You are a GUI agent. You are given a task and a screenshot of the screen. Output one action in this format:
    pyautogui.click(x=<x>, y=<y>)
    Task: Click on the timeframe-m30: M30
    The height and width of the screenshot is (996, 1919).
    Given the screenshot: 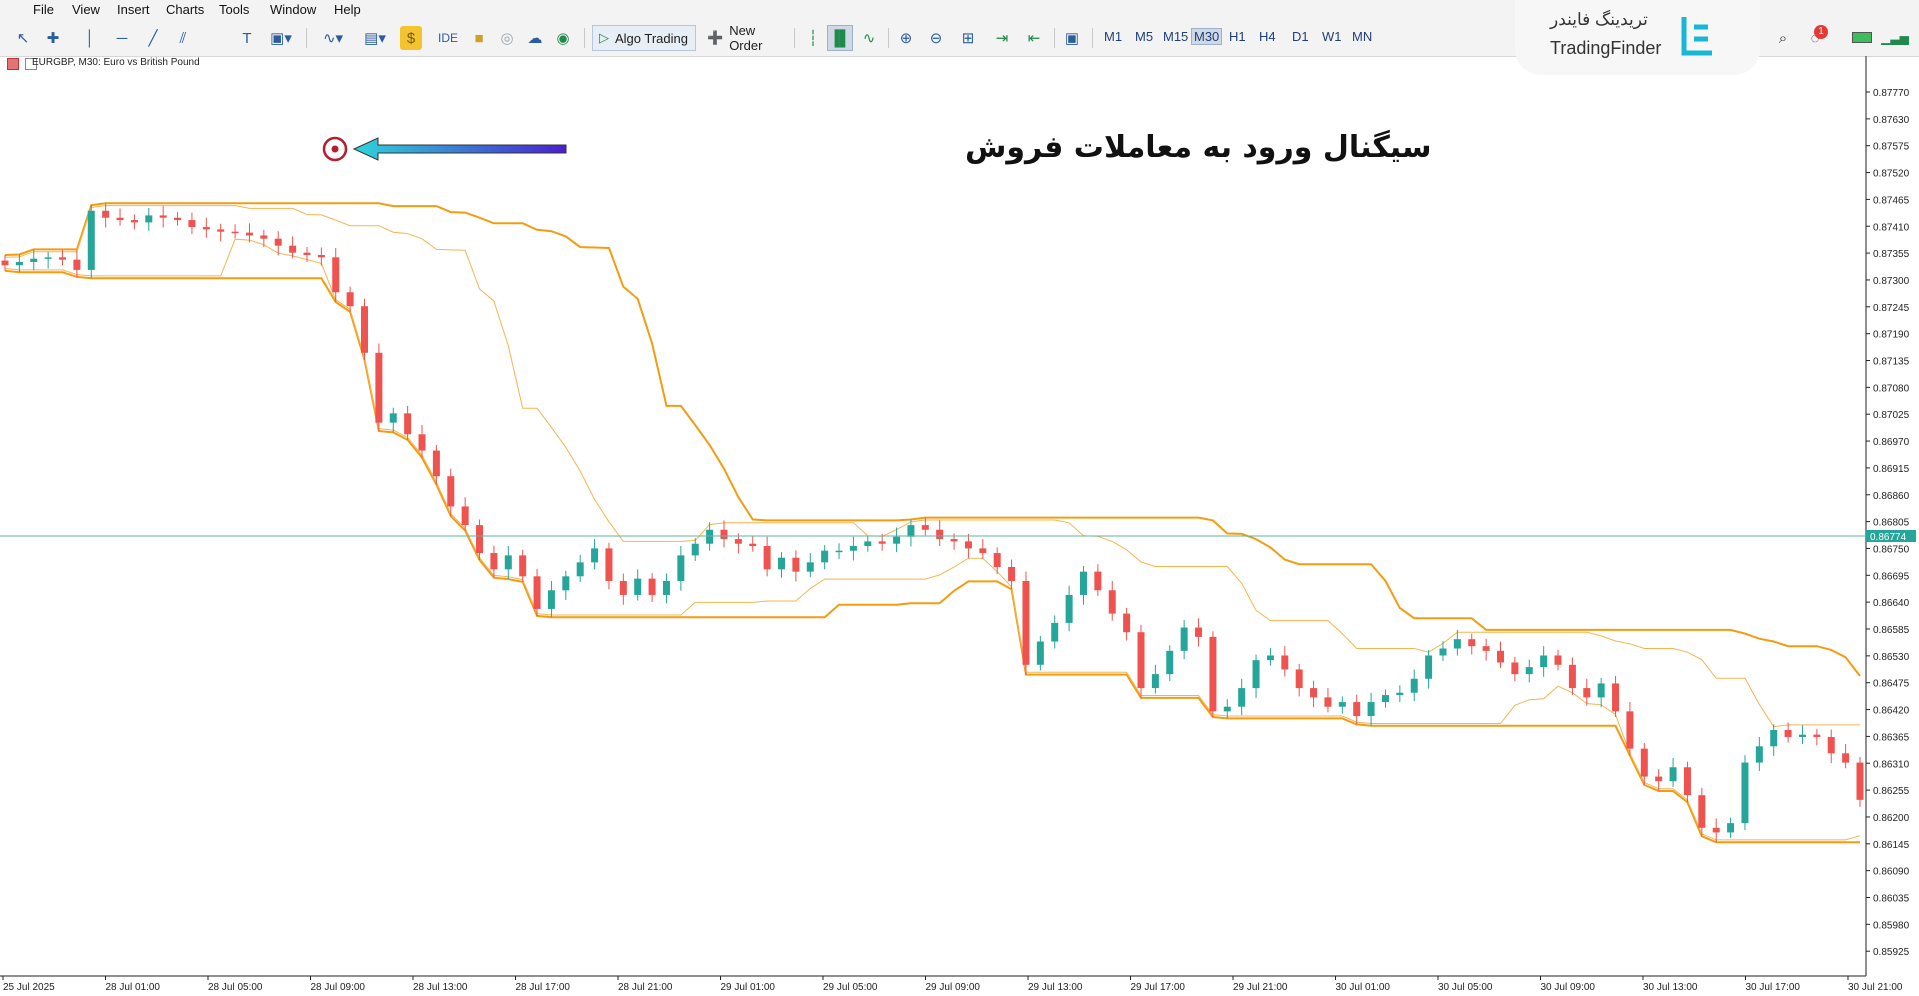 What is the action you would take?
    pyautogui.click(x=1206, y=36)
    